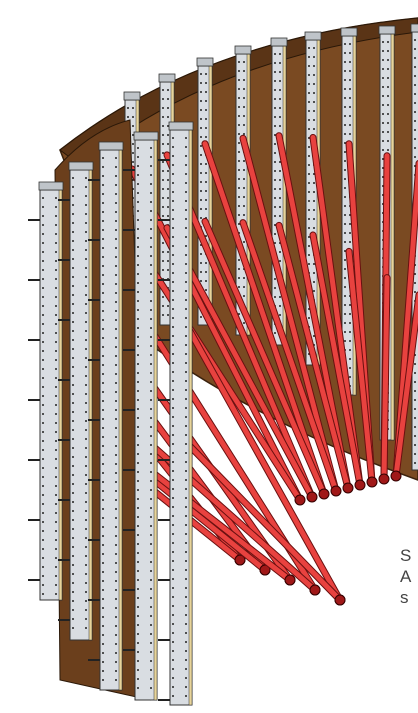  Describe the element at coordinates (210, 195) in the screenshot. I see `panel-edge` at that location.